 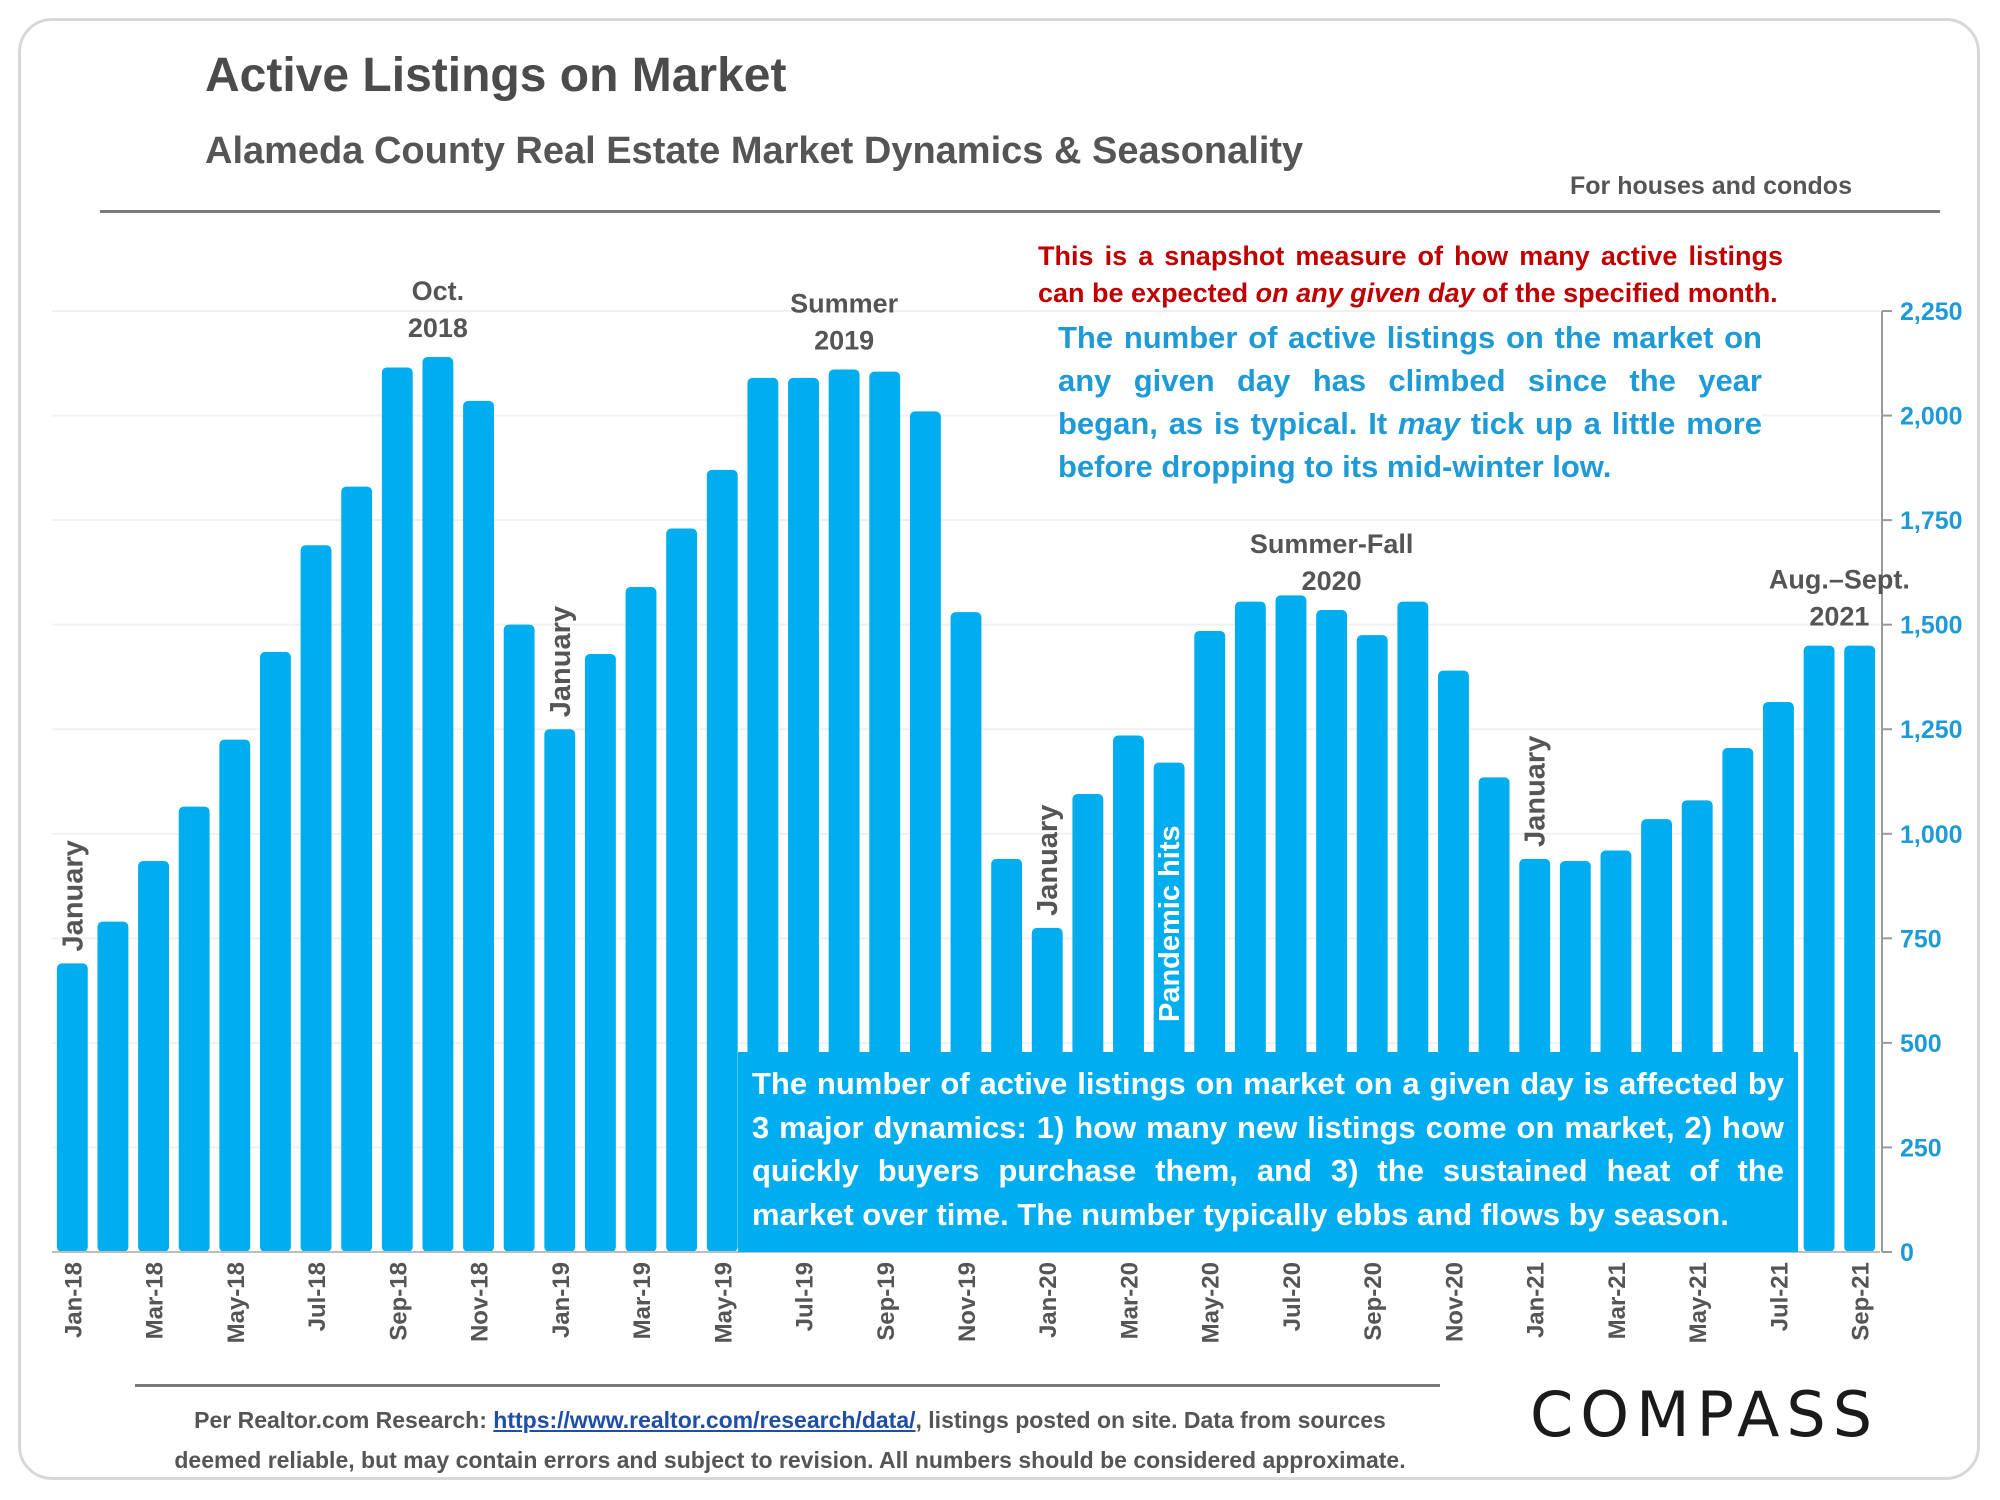 What do you see at coordinates (480, 1302) in the screenshot?
I see `x-tick-label: Nov-18` at bounding box center [480, 1302].